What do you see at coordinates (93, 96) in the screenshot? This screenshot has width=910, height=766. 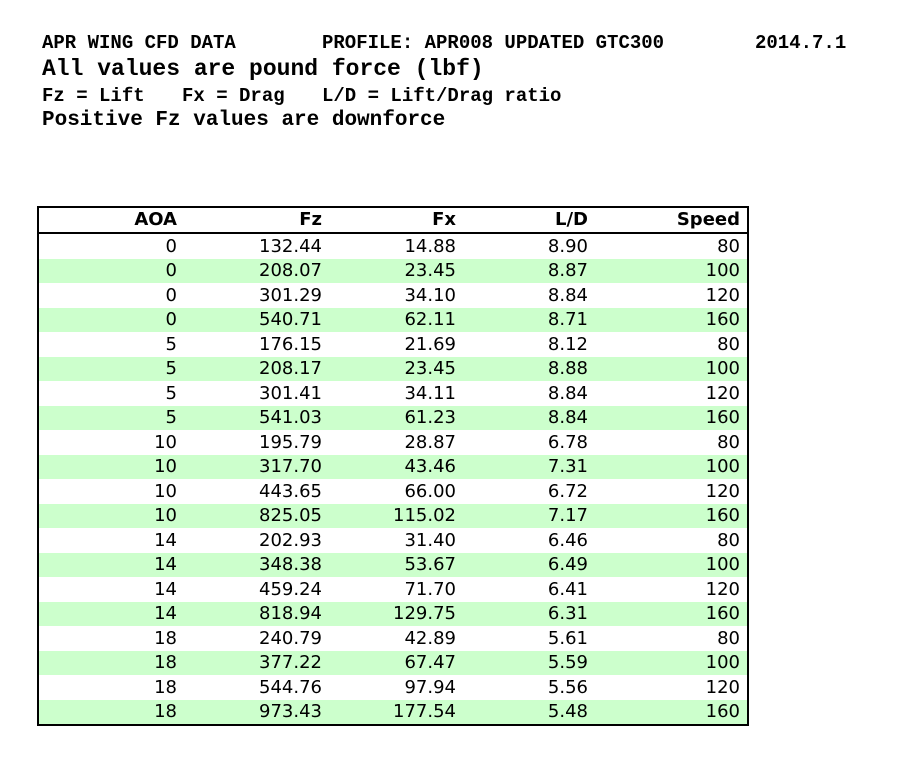 I see `legend-fz: Fz = Lift` at bounding box center [93, 96].